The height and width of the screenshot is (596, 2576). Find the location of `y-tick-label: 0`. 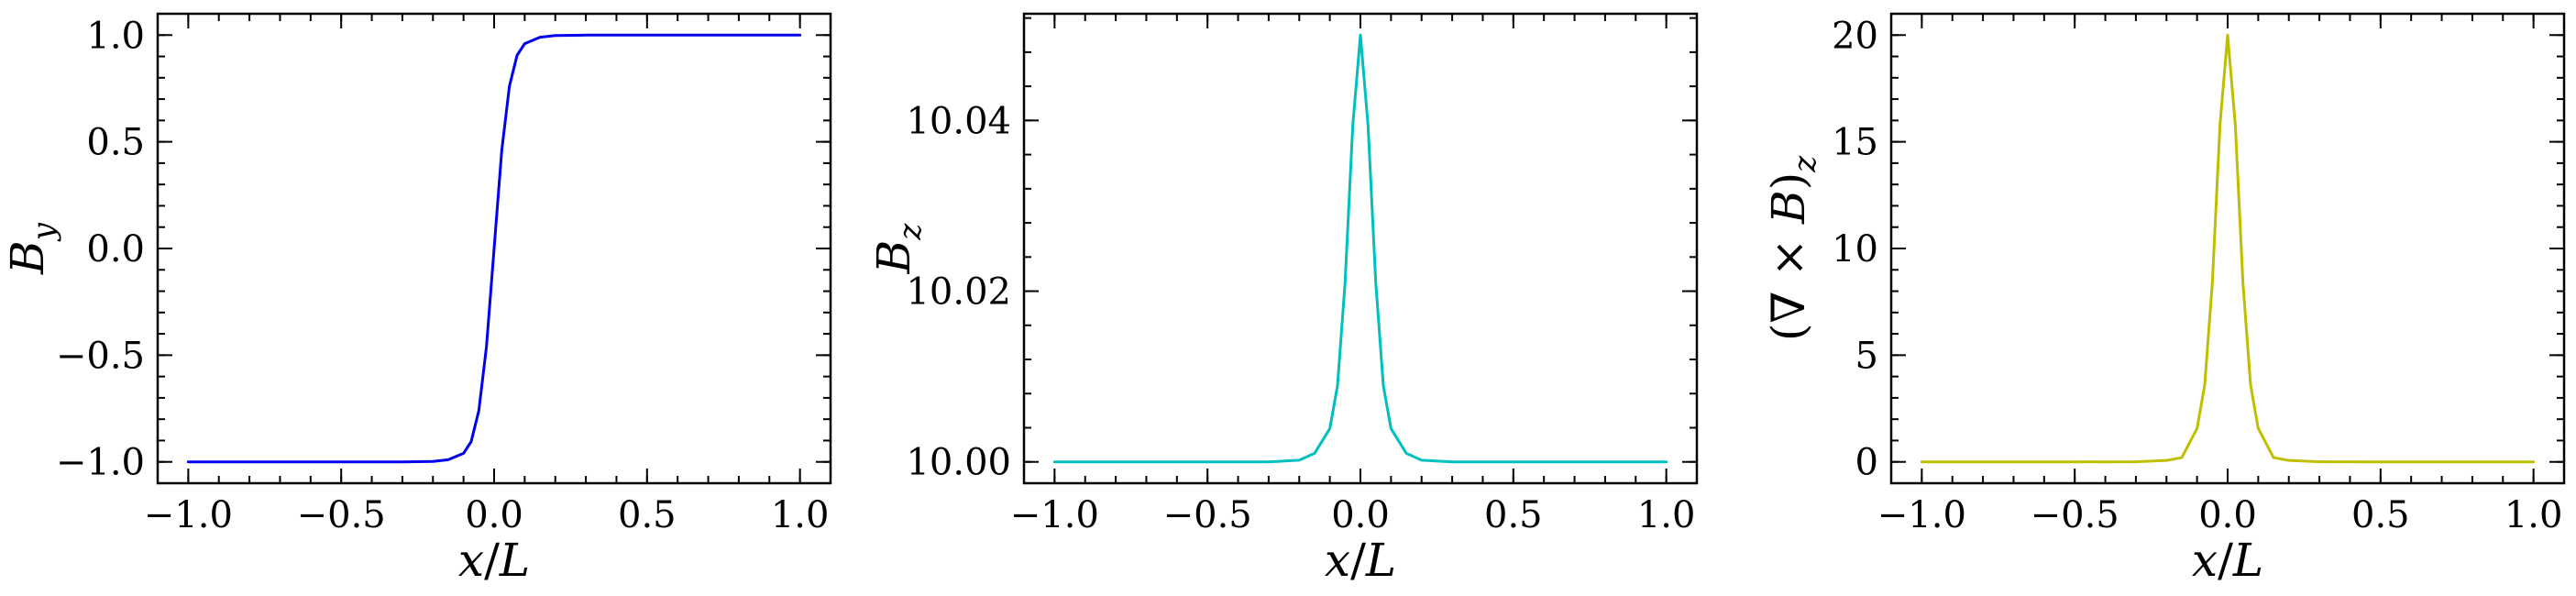

y-tick-label: 0 is located at coordinates (1866, 463).